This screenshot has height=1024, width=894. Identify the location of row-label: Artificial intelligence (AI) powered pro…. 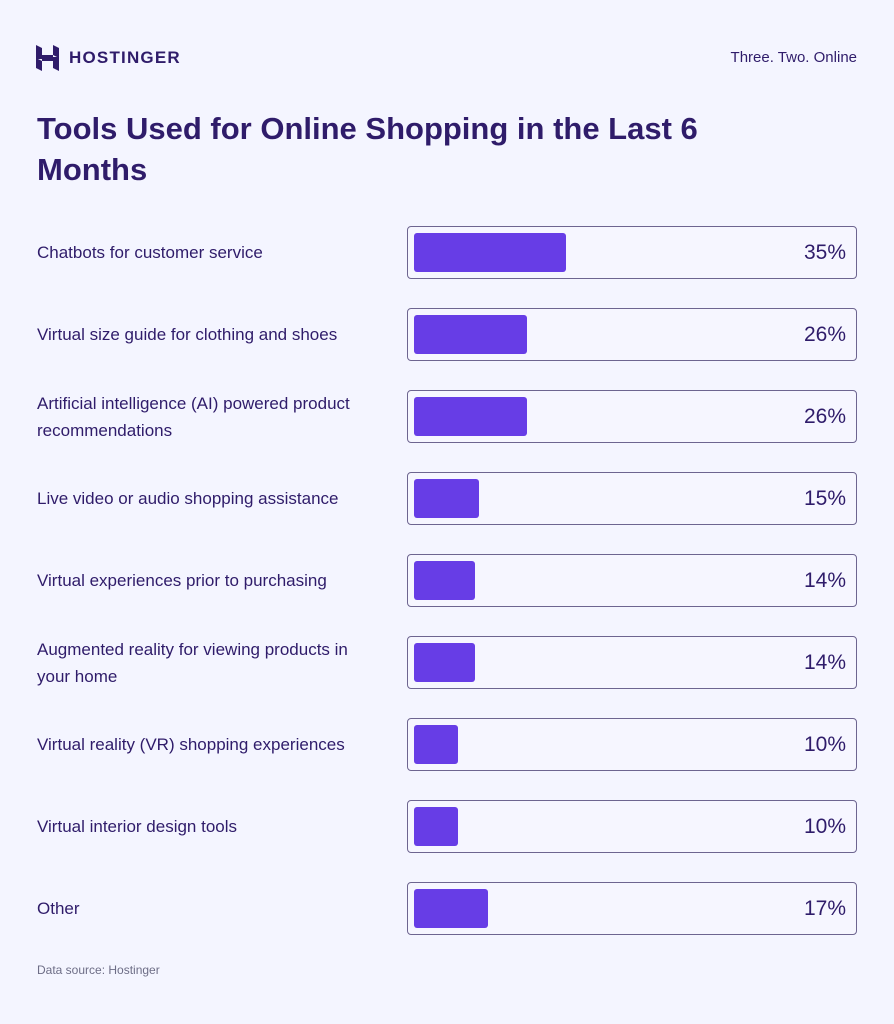
(193, 416).